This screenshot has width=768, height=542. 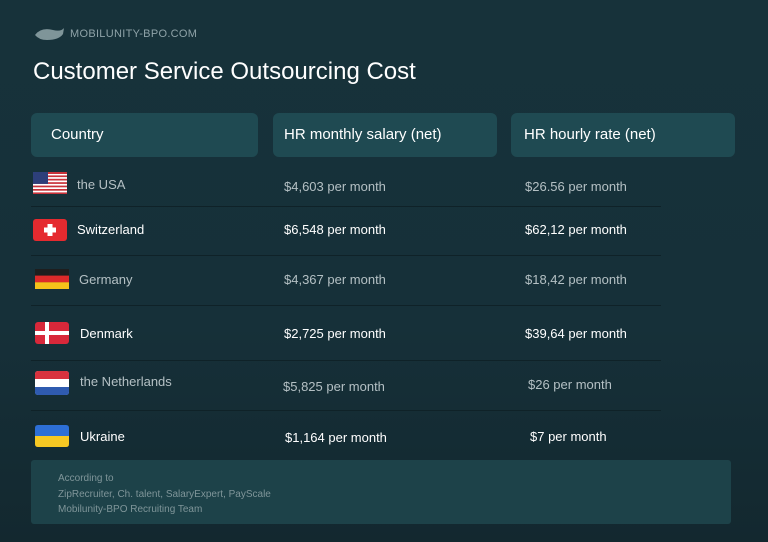 What do you see at coordinates (50, 230) in the screenshot?
I see `flag-switzerland` at bounding box center [50, 230].